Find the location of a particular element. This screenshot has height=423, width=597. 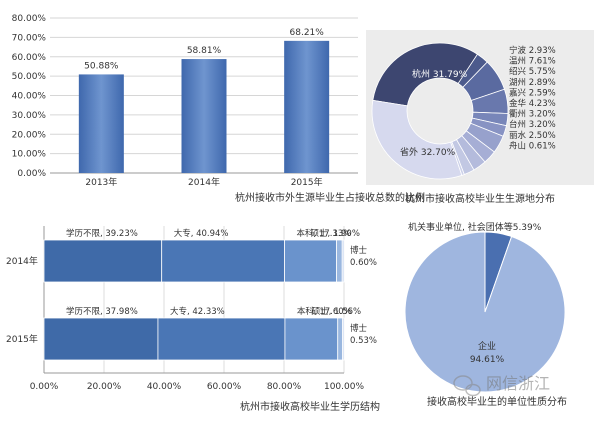

segment-value: 0.60% is located at coordinates (363, 263).